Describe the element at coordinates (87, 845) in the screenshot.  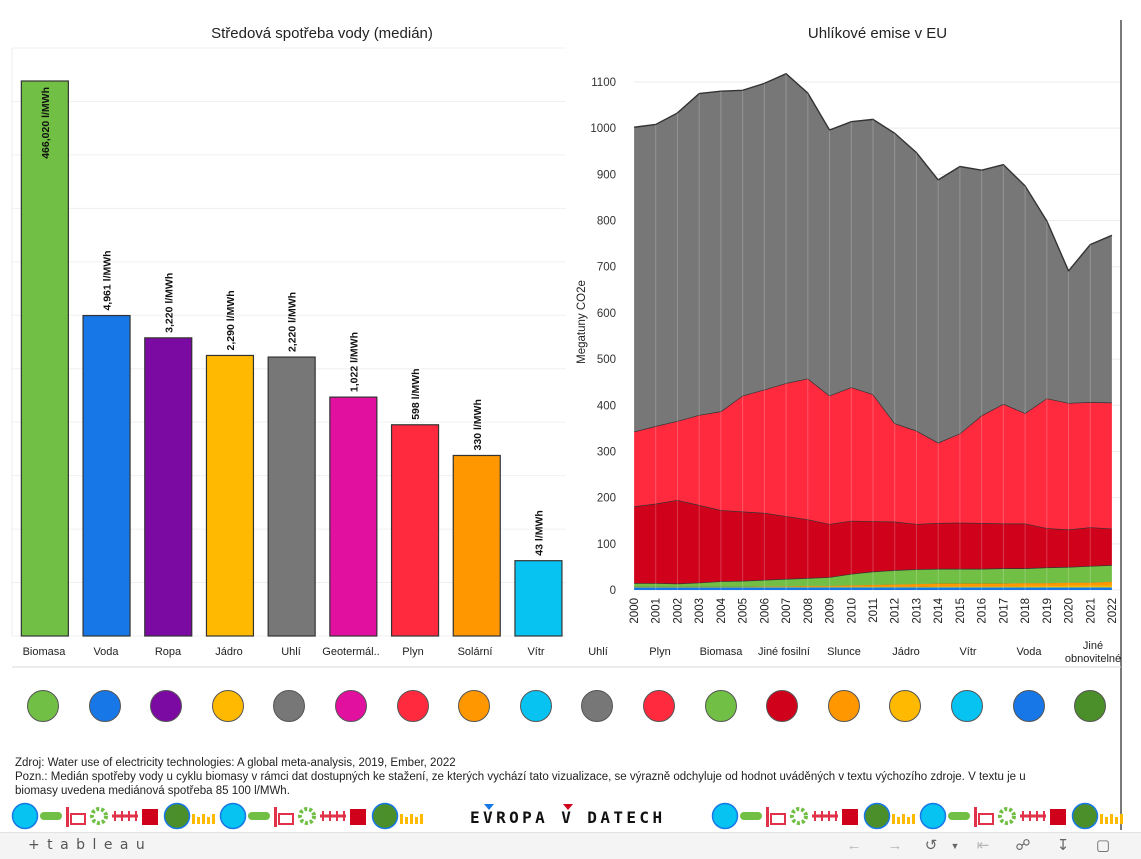
I see `tableau-logo: + t a b l e a u` at that location.